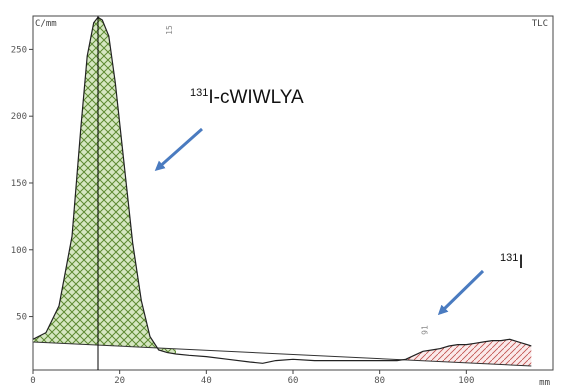 This screenshot has height=387, width=568. I want to click on y-tick-label-250: 250, so click(19, 50).